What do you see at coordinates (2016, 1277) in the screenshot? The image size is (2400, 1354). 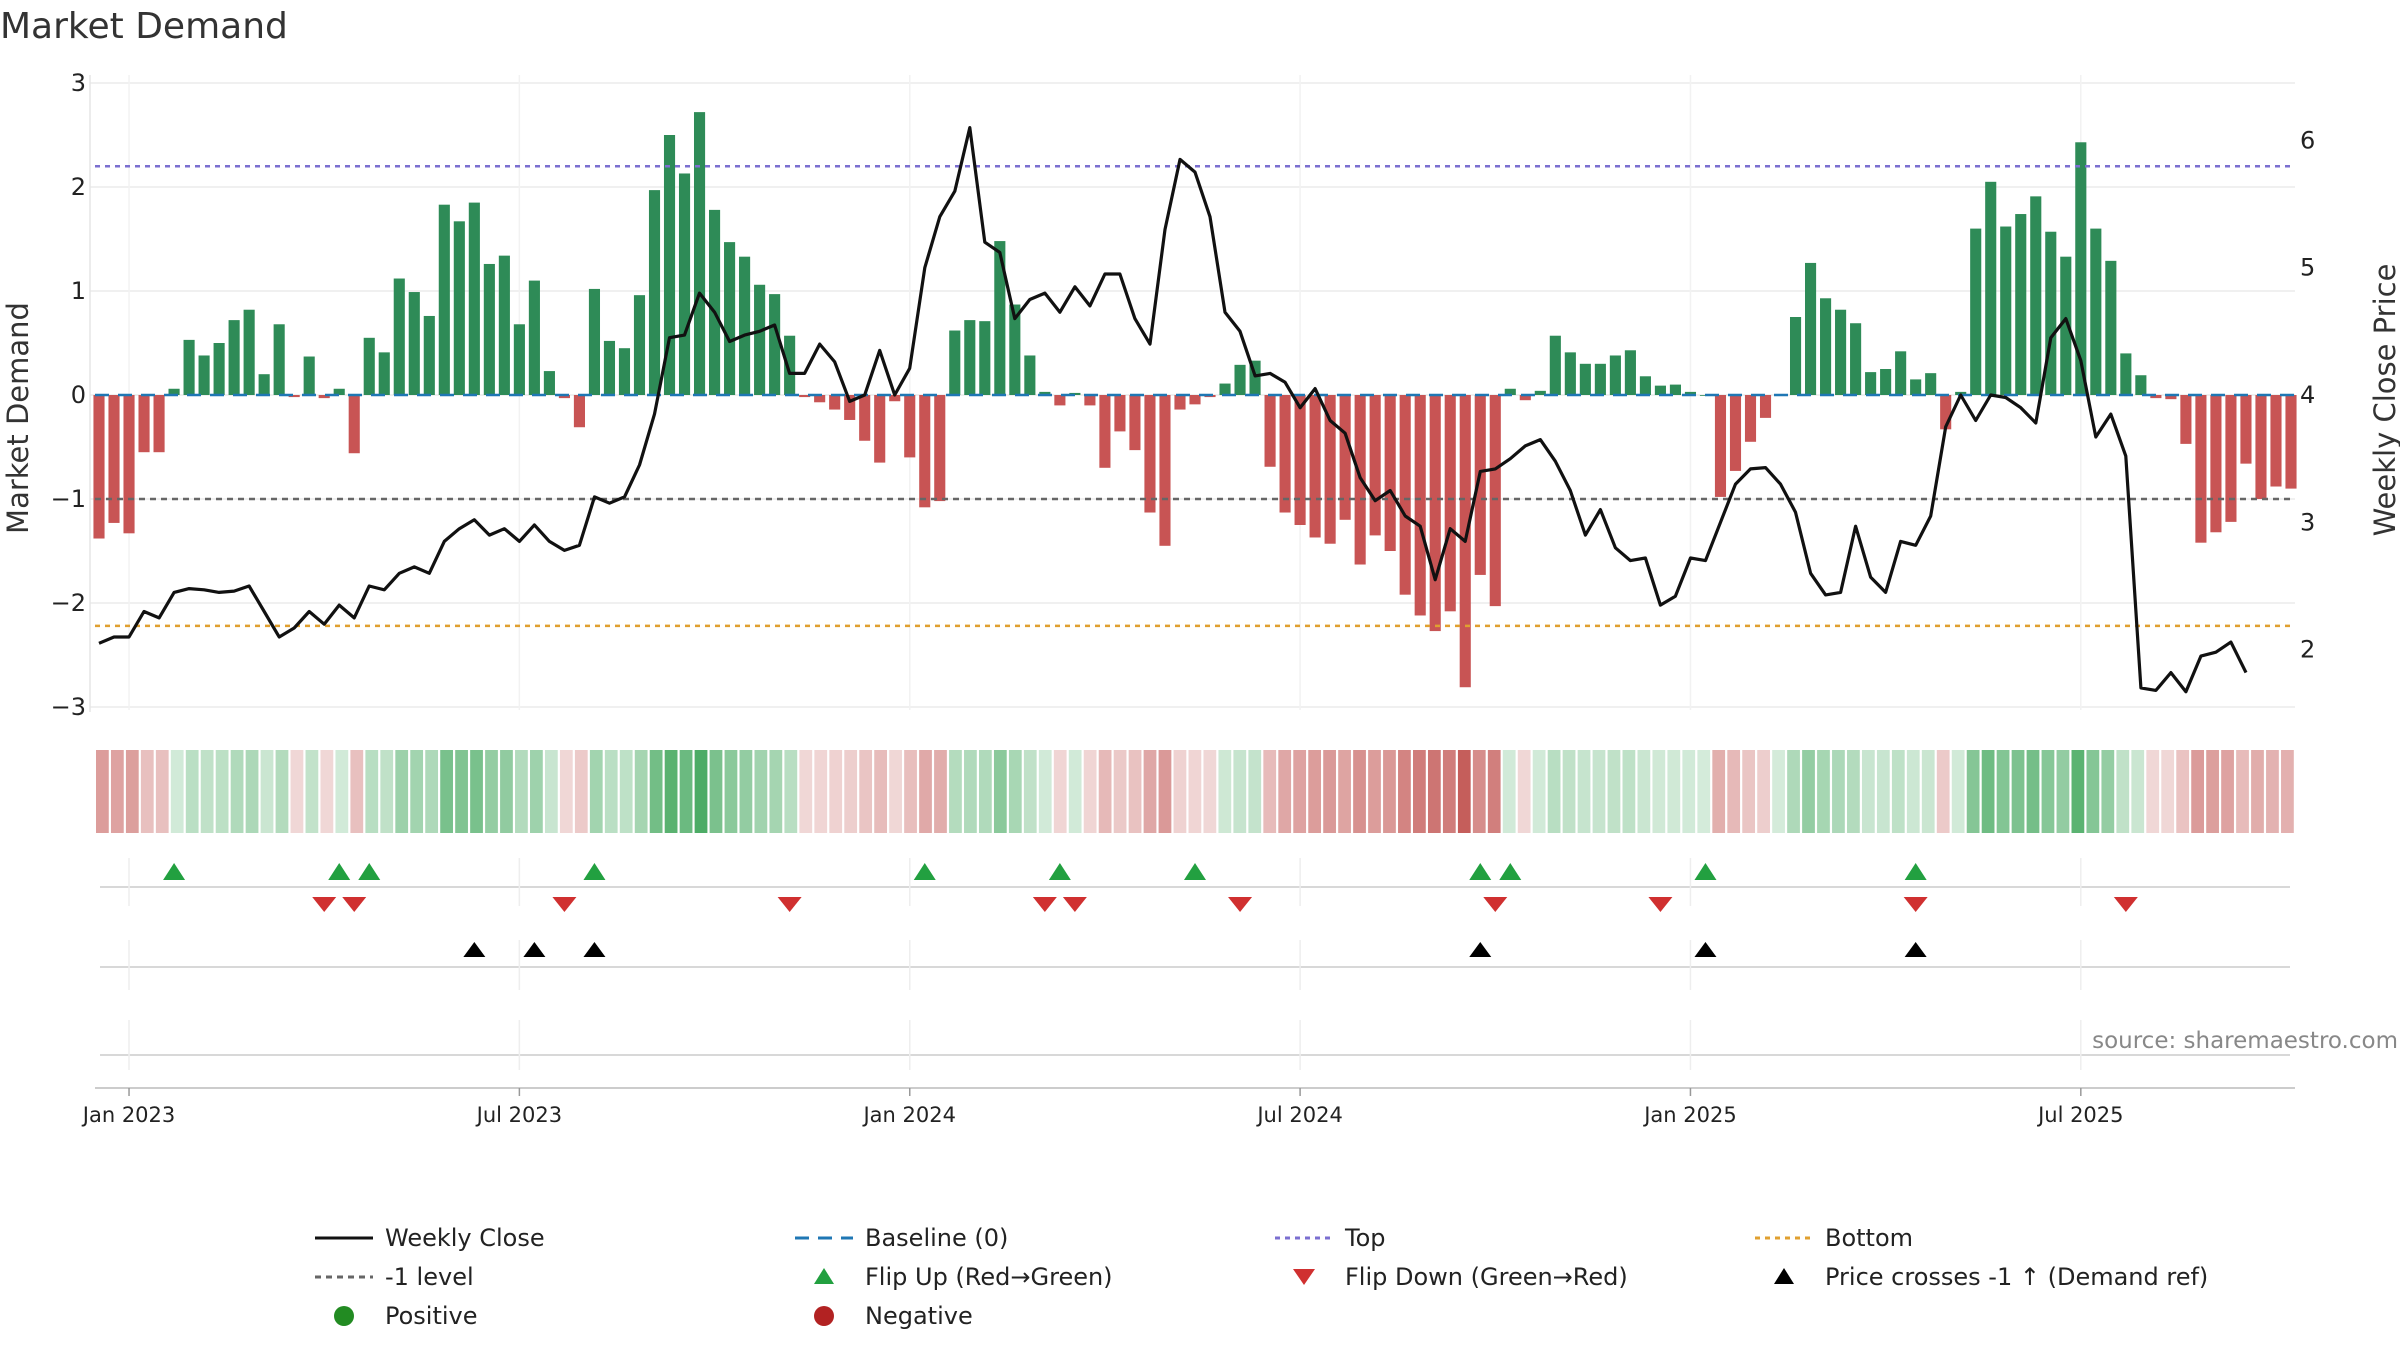 I see `legend-label: Price crosses -1 ↑ (Demand ref)` at bounding box center [2016, 1277].